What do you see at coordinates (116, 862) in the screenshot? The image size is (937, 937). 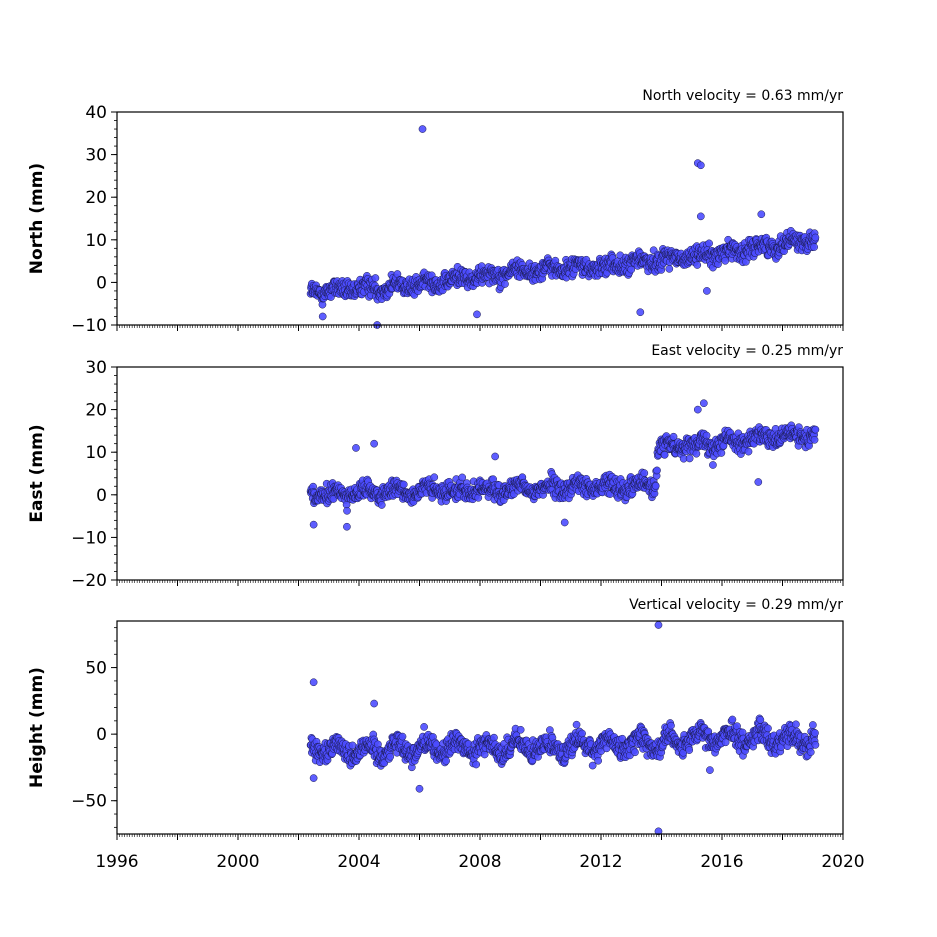 I see `x-tick-label: 1996` at bounding box center [116, 862].